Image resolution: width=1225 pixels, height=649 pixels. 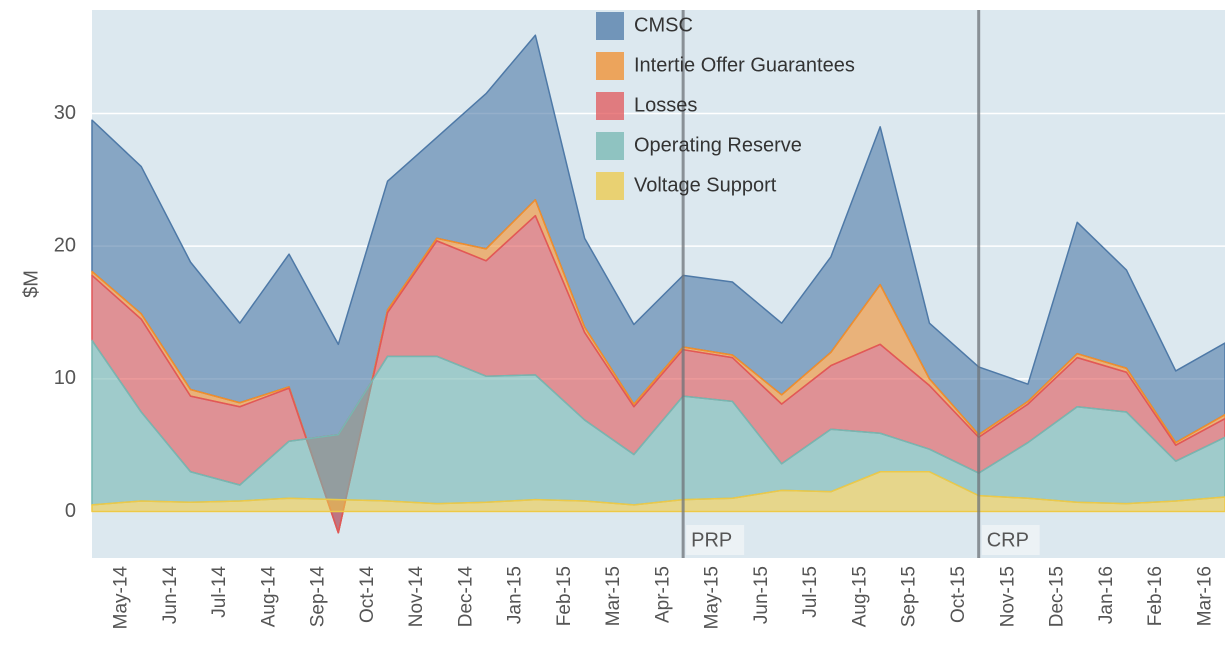 What do you see at coordinates (465, 597) in the screenshot?
I see `x-tick-label: Dec-14` at bounding box center [465, 597].